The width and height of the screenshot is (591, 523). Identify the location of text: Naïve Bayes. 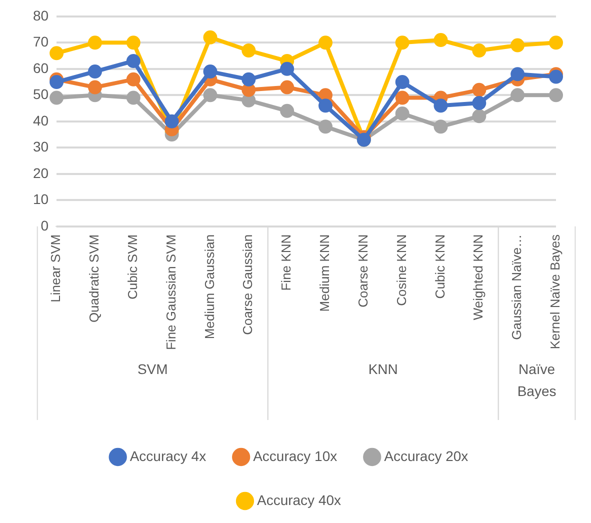
(536, 379).